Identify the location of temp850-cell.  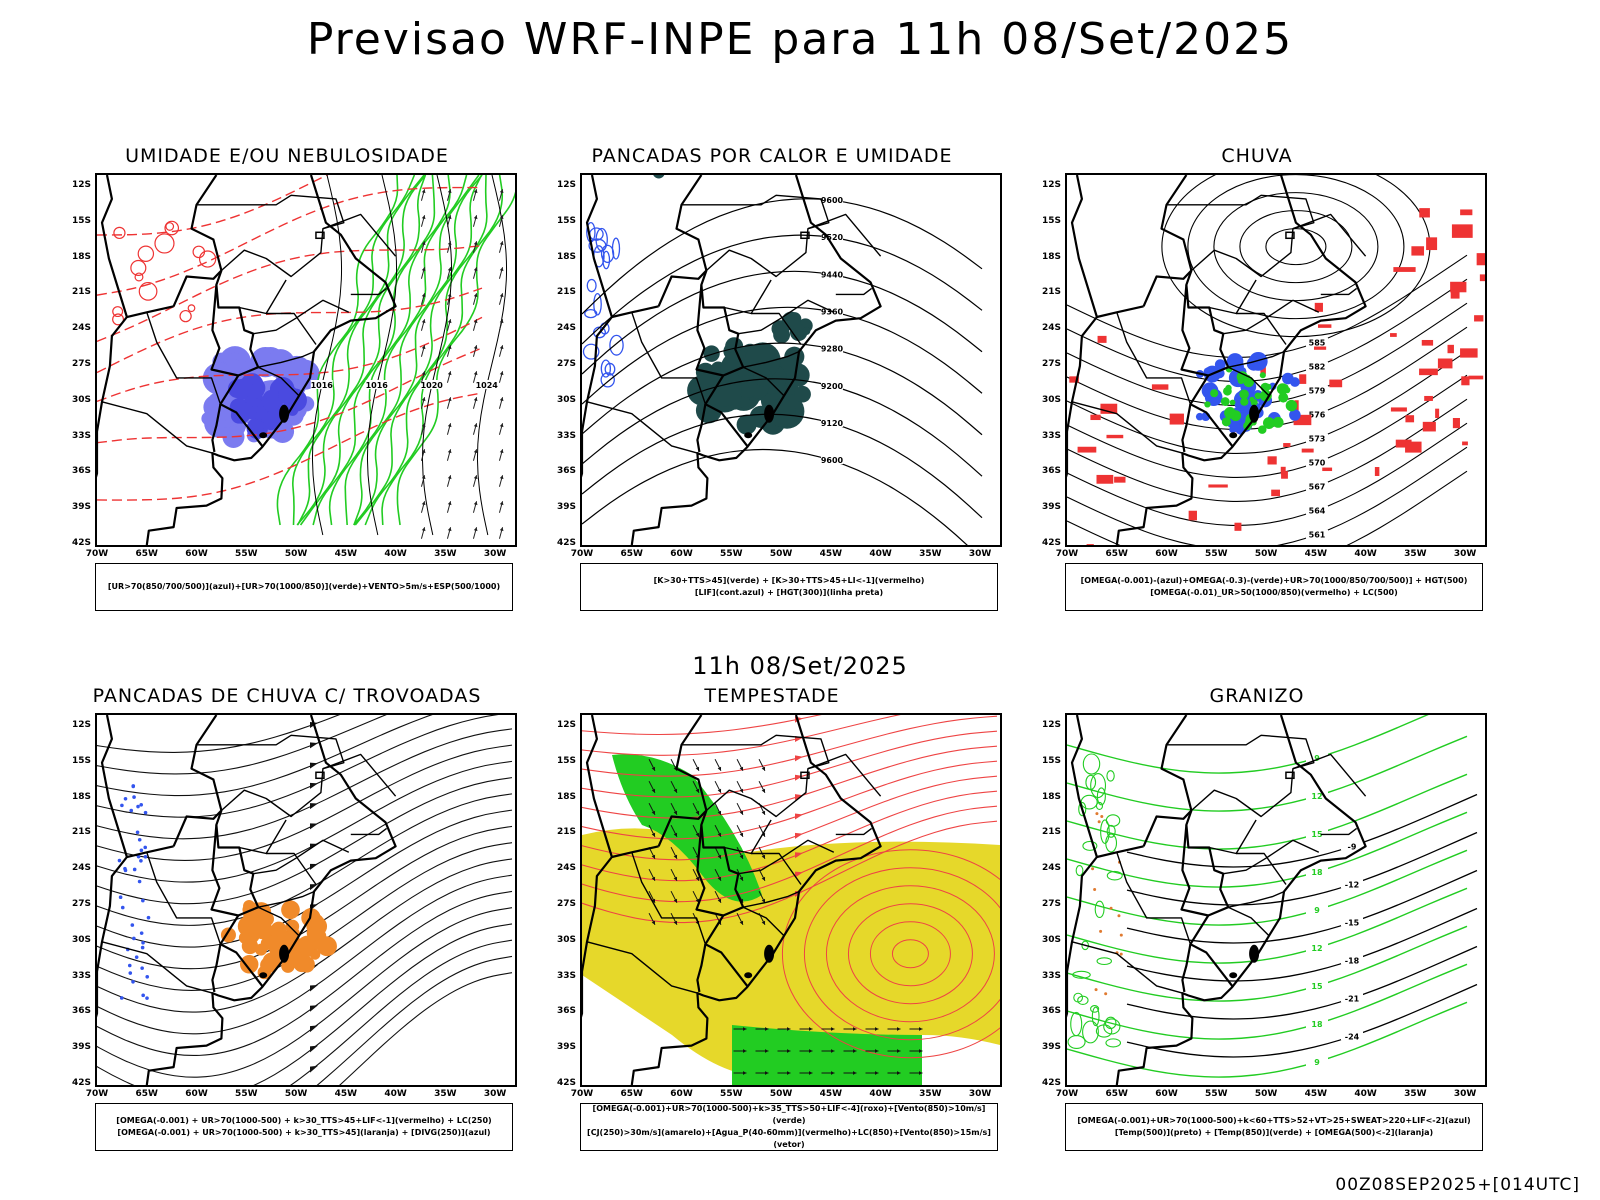
(1085, 945).